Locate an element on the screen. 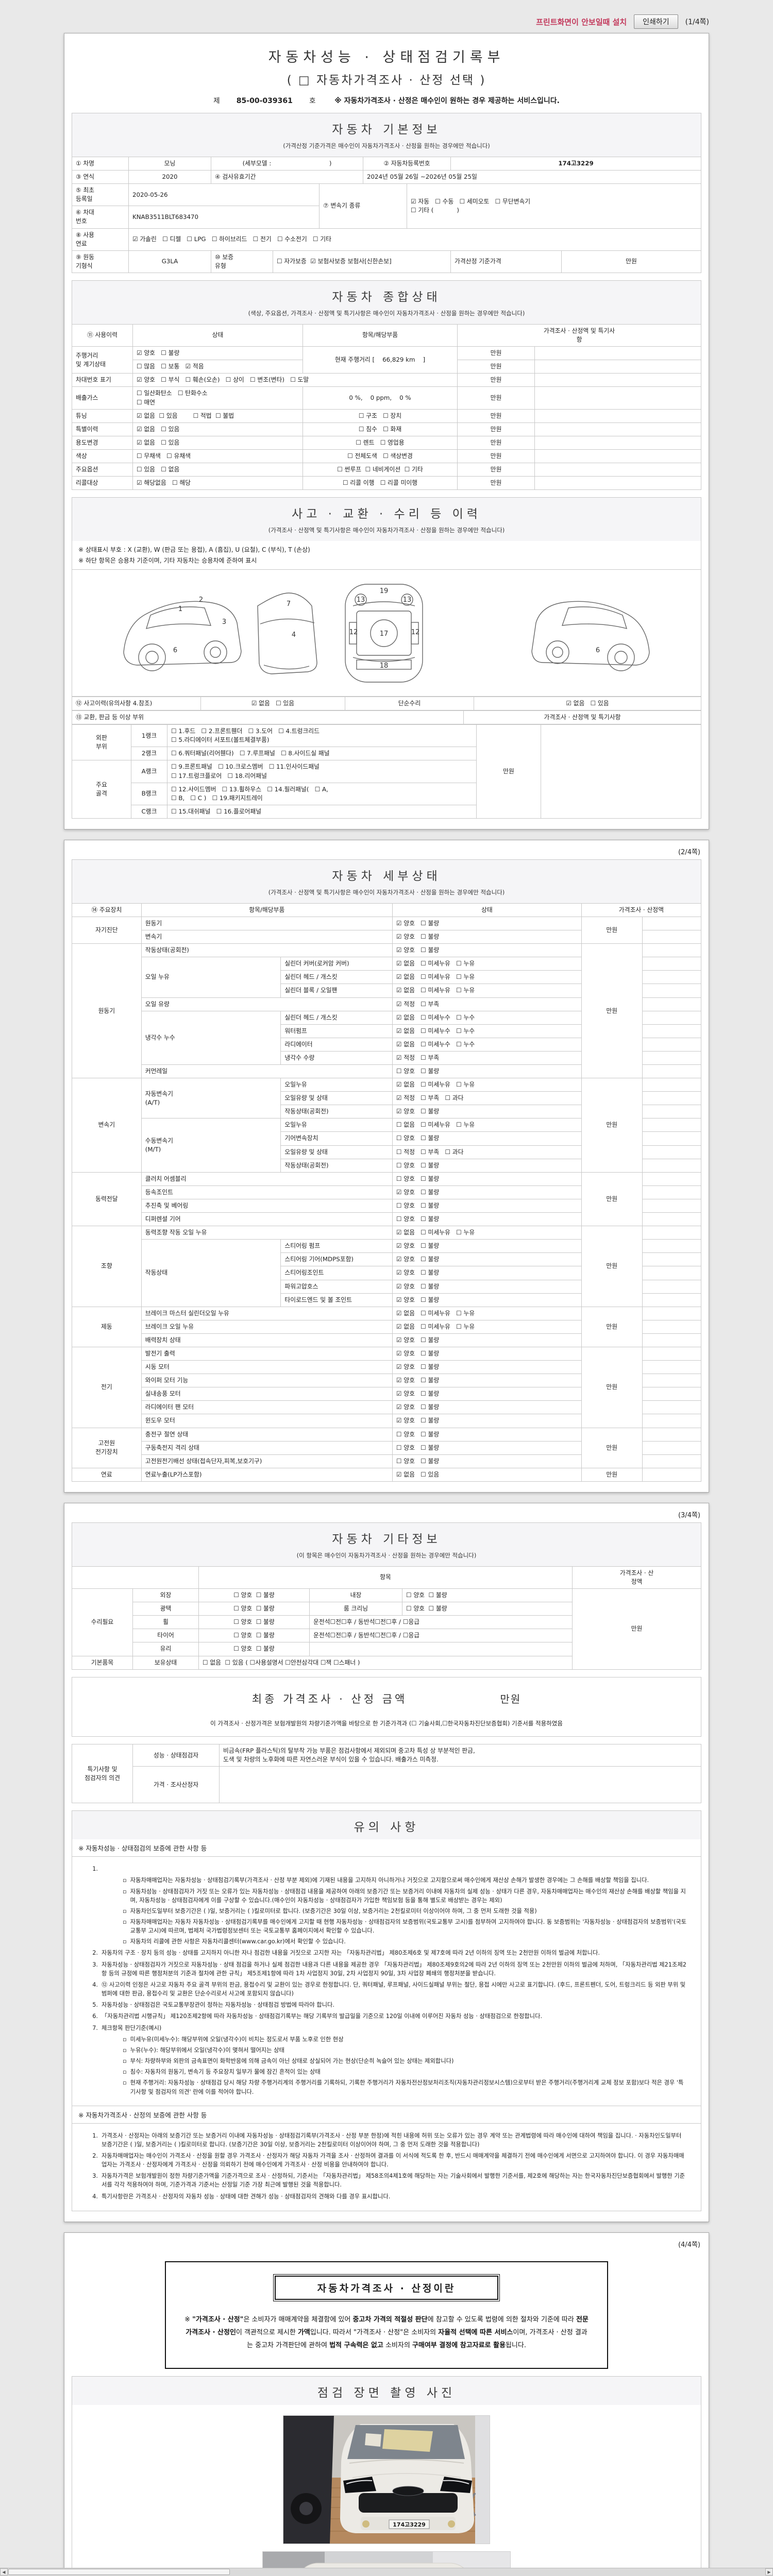 Image resolution: width=773 pixels, height=2576 pixels. notice-item-number: 3. is located at coordinates (95, 1964).